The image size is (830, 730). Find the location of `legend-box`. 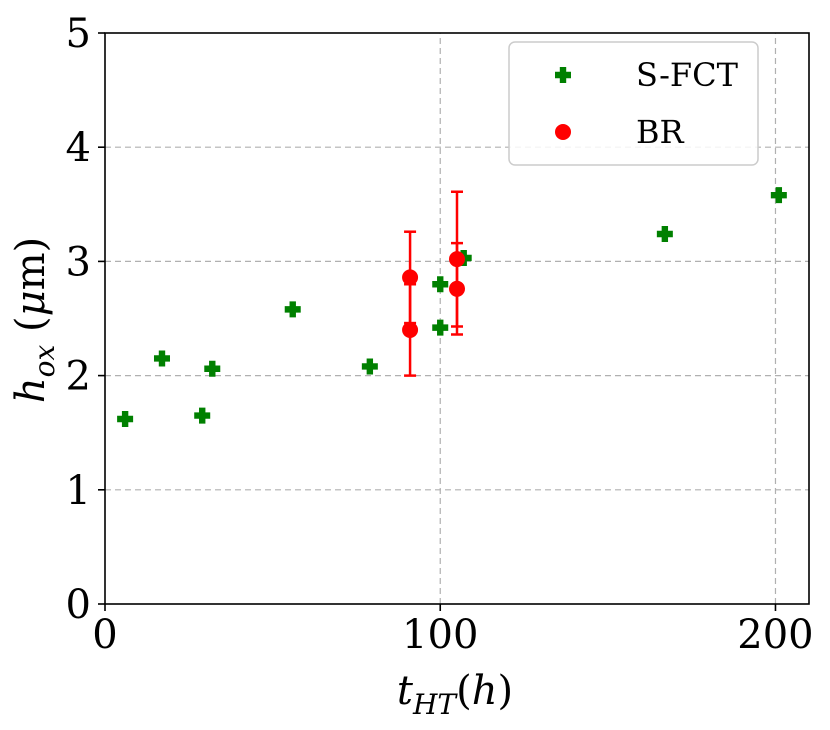

legend-box is located at coordinates (633, 103).